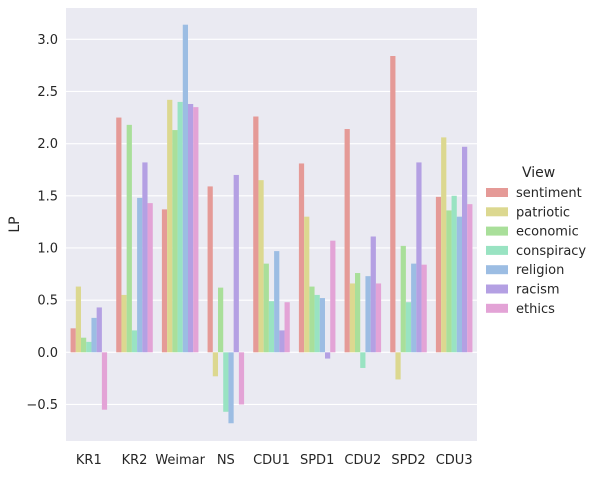 The image size is (598, 478). I want to click on bar-conspiracy-SPD1, so click(317, 323).